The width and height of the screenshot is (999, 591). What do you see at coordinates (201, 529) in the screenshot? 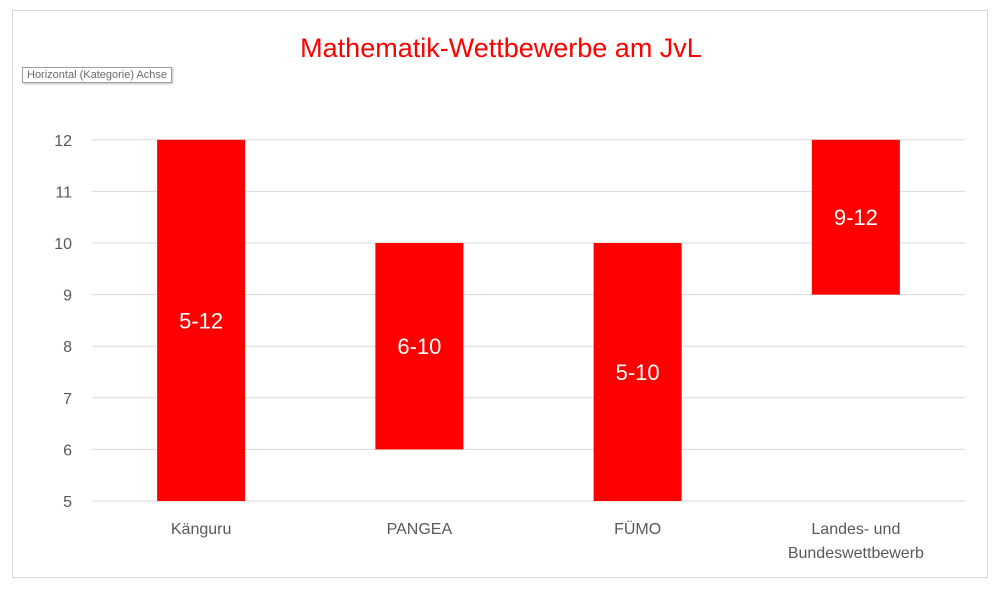
I see `x-category-label: Känguru` at bounding box center [201, 529].